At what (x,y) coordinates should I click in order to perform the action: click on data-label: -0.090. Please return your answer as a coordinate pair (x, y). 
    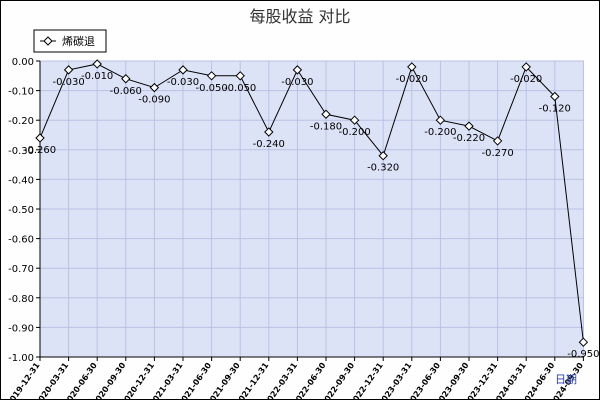
    Looking at the image, I should click on (154, 100).